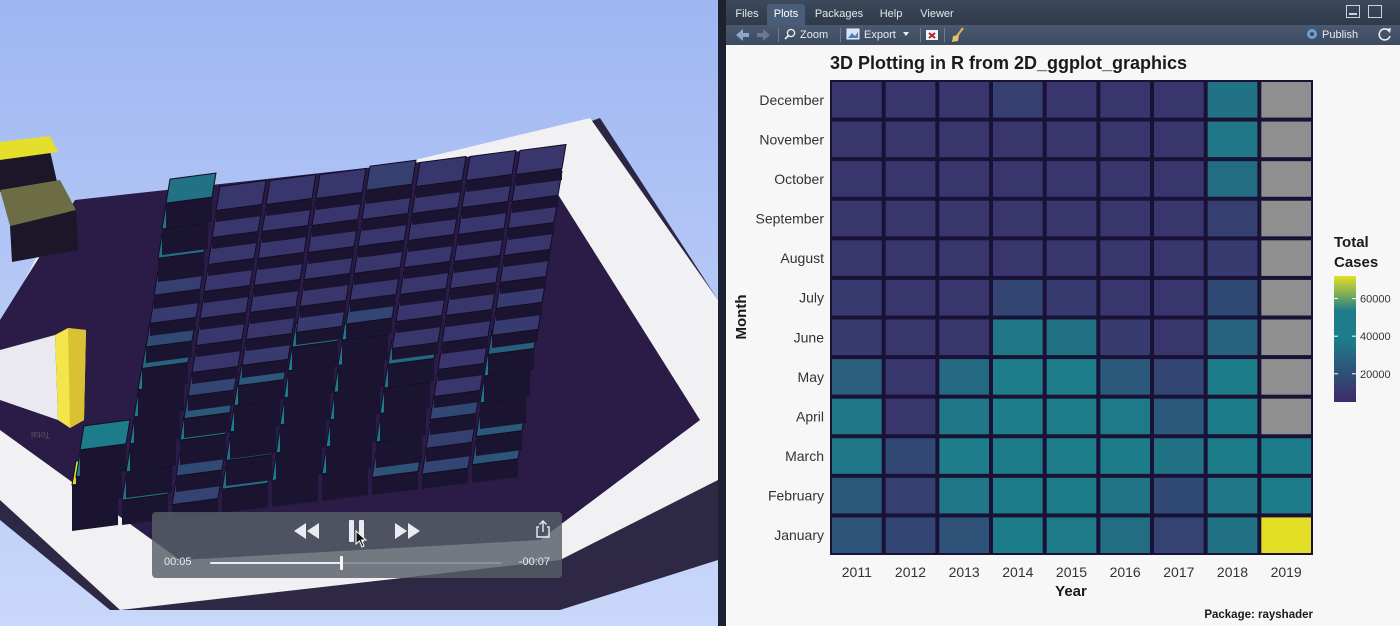  What do you see at coordinates (932, 35) in the screenshot?
I see `remove-plot-icon` at bounding box center [932, 35].